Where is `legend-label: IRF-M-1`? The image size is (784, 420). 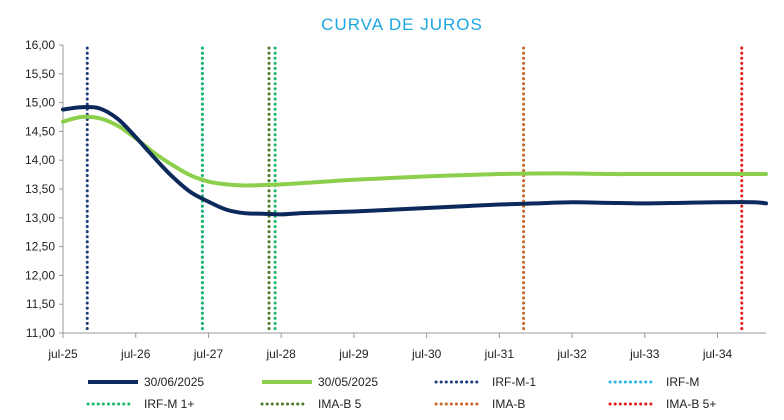 legend-label: IRF-M-1 is located at coordinates (514, 382).